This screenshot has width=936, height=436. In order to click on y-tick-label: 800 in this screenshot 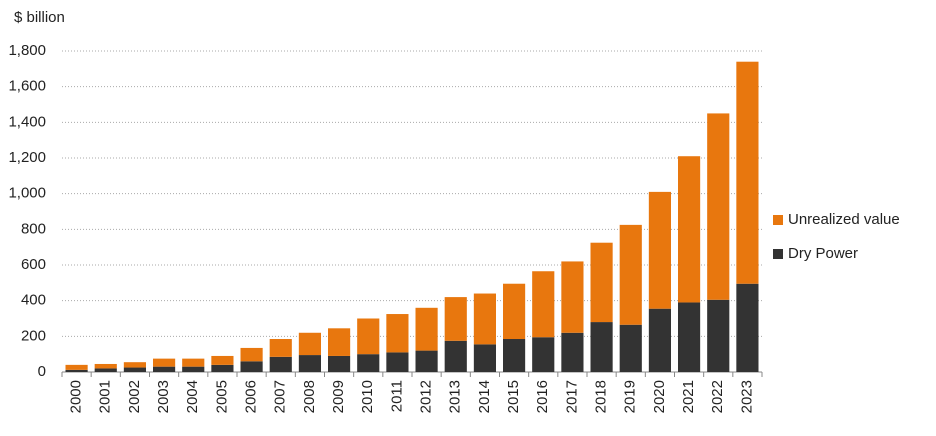, I will do `click(33, 228)`.